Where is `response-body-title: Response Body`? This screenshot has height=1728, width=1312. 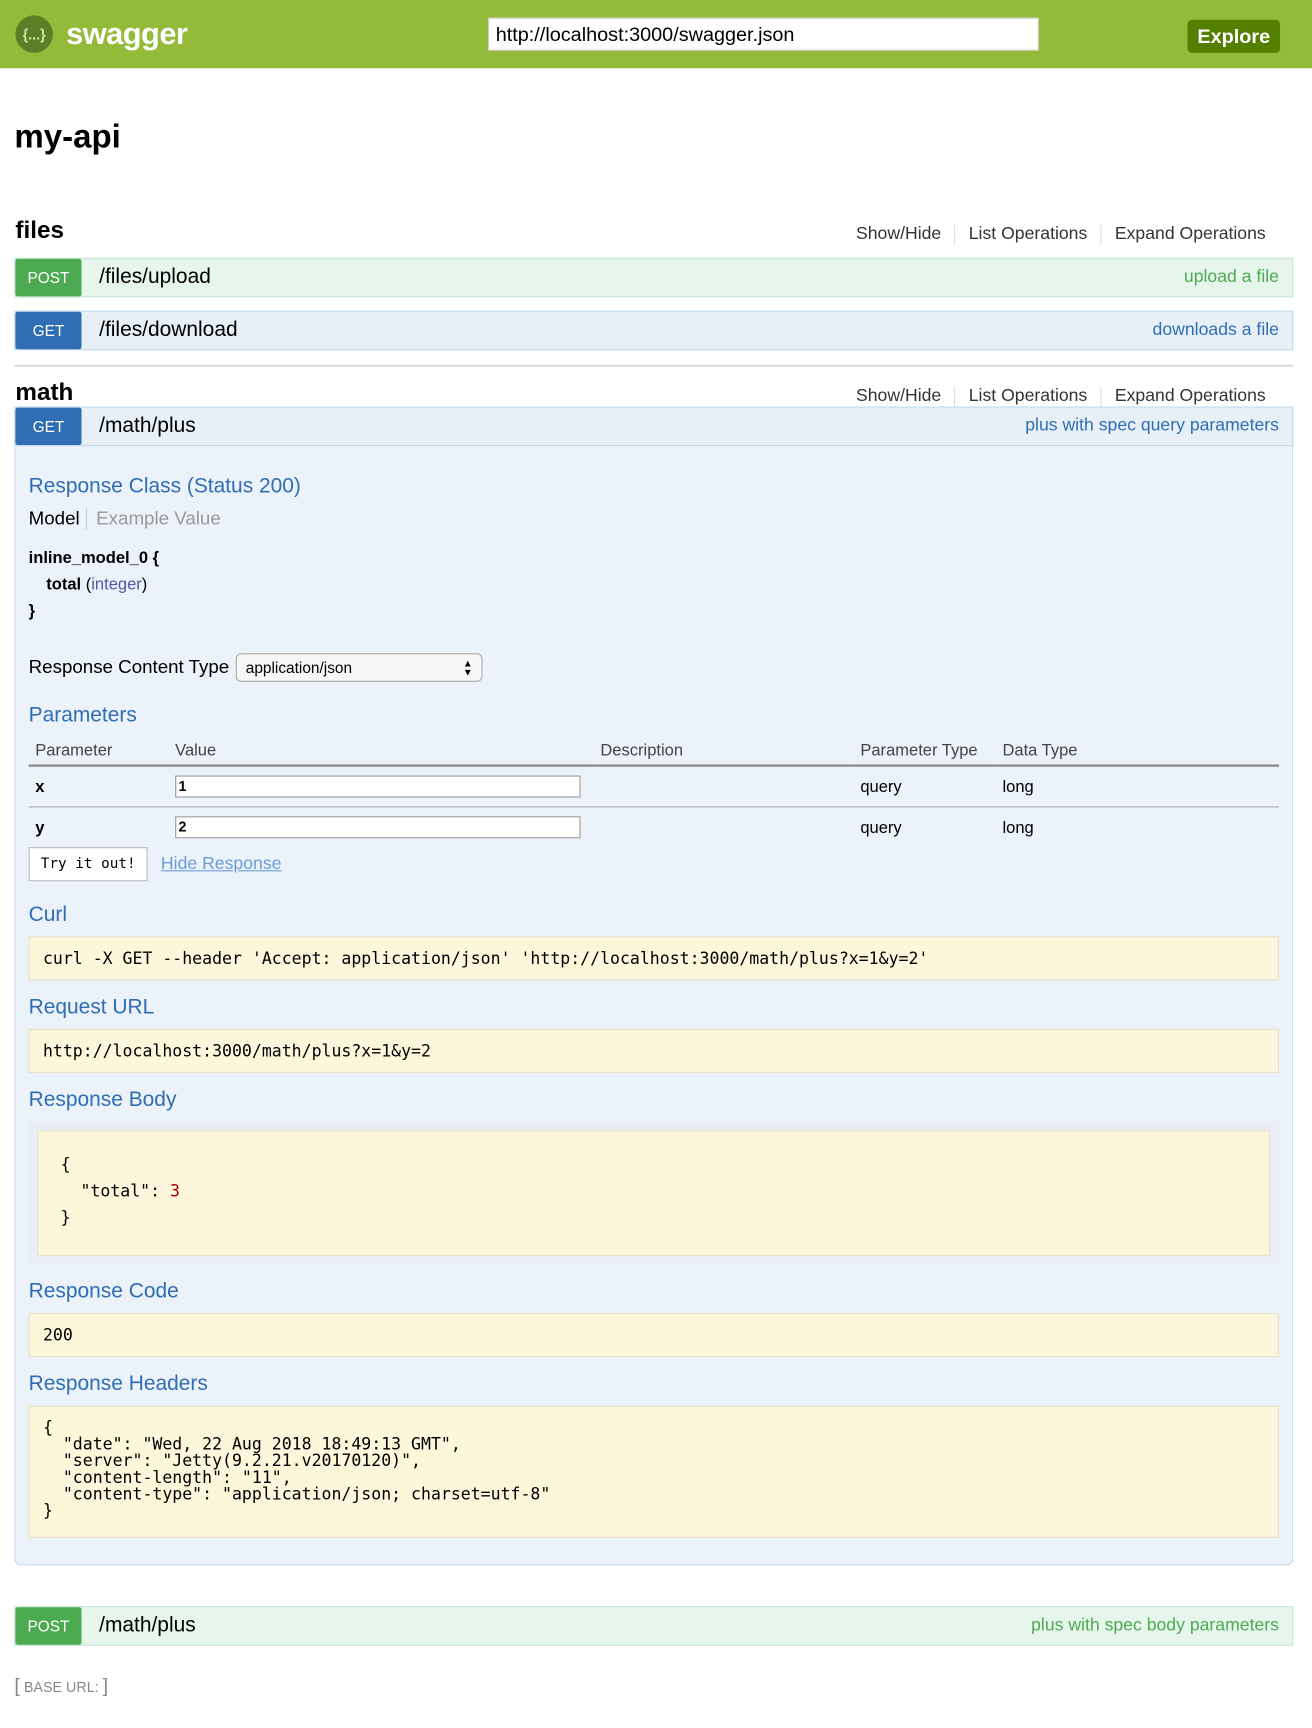
response-body-title: Response Body is located at coordinates (102, 1100).